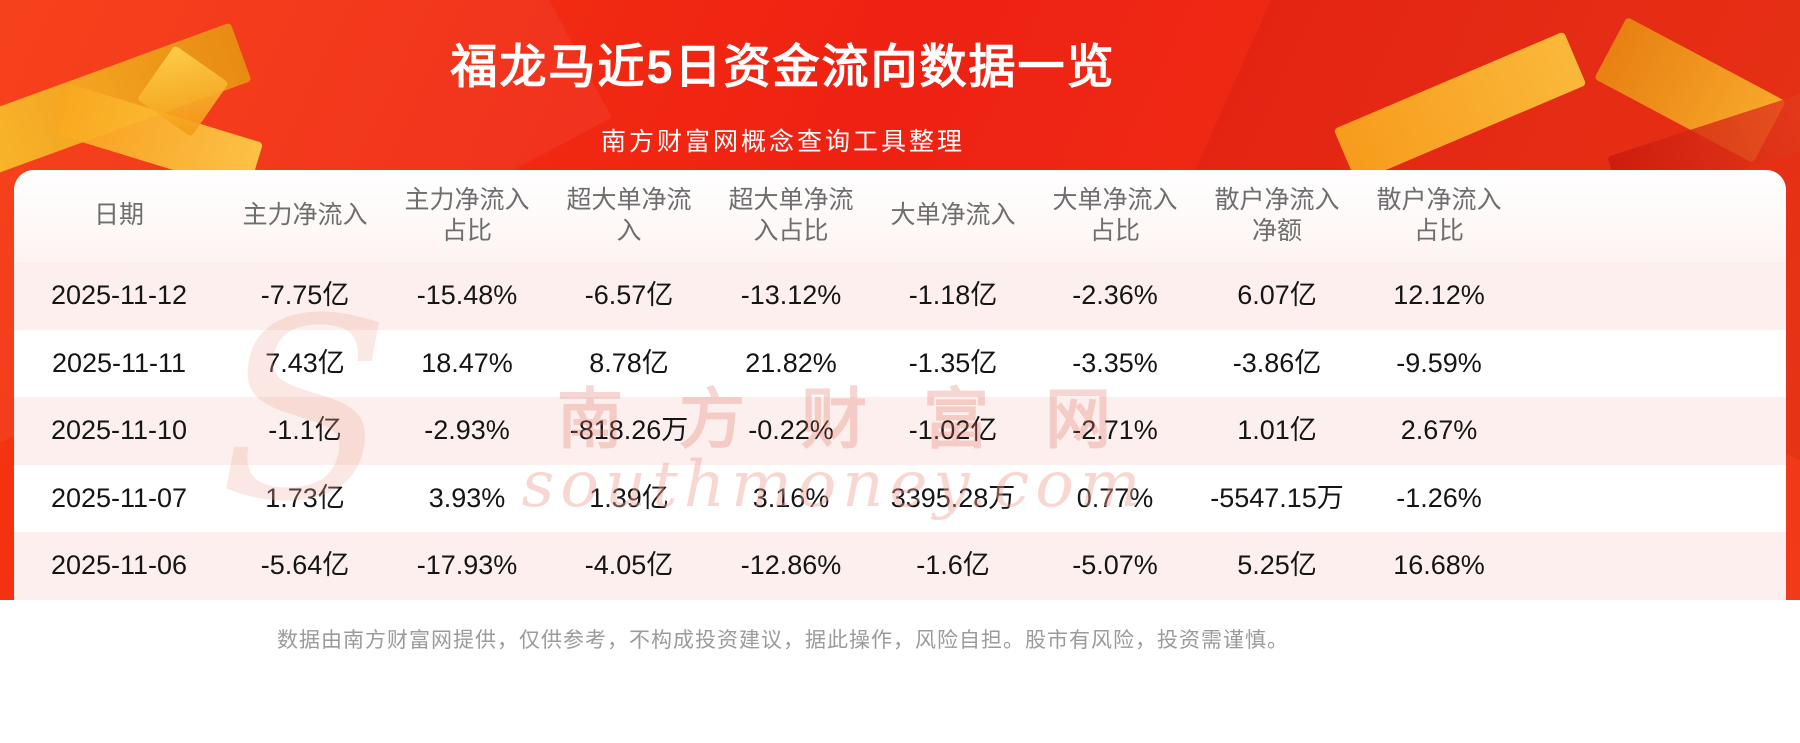 This screenshot has height=743, width=1800. Describe the element at coordinates (791, 362) in the screenshot. I see `table-cell: 21.82%` at that location.